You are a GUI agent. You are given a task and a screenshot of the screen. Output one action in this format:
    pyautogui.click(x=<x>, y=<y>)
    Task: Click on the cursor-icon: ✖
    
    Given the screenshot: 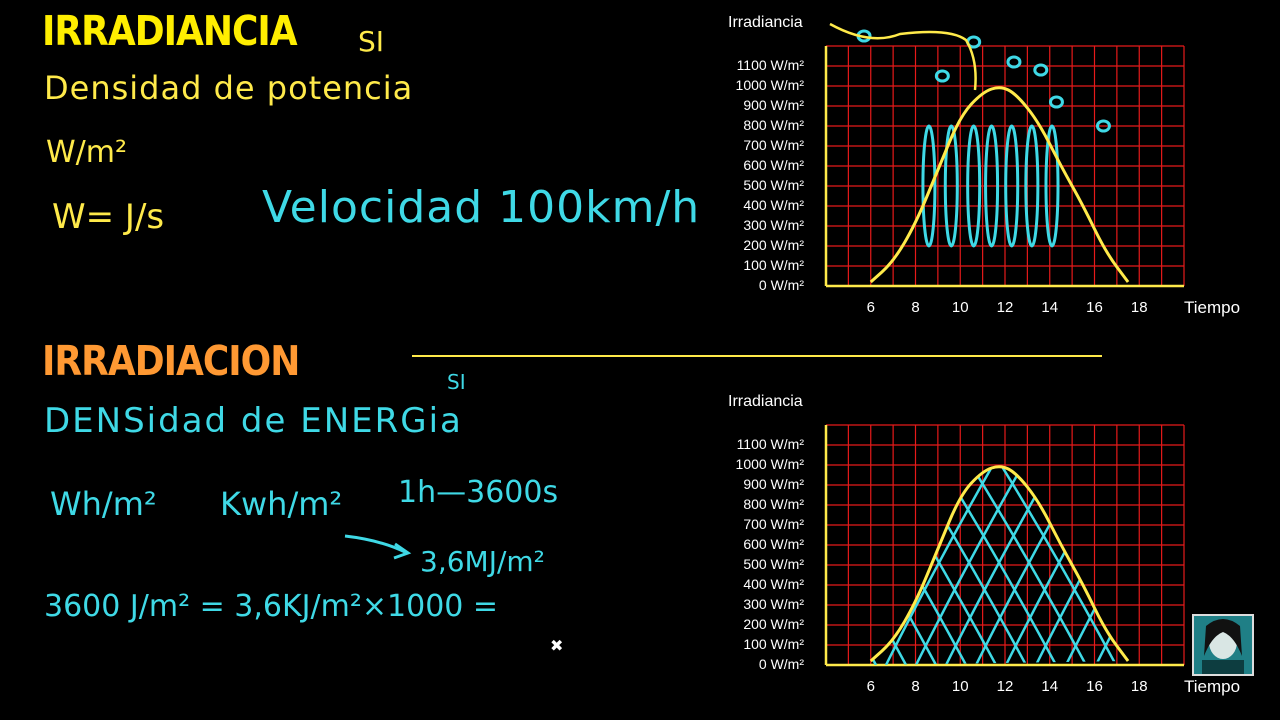 What is the action you would take?
    pyautogui.click(x=557, y=645)
    